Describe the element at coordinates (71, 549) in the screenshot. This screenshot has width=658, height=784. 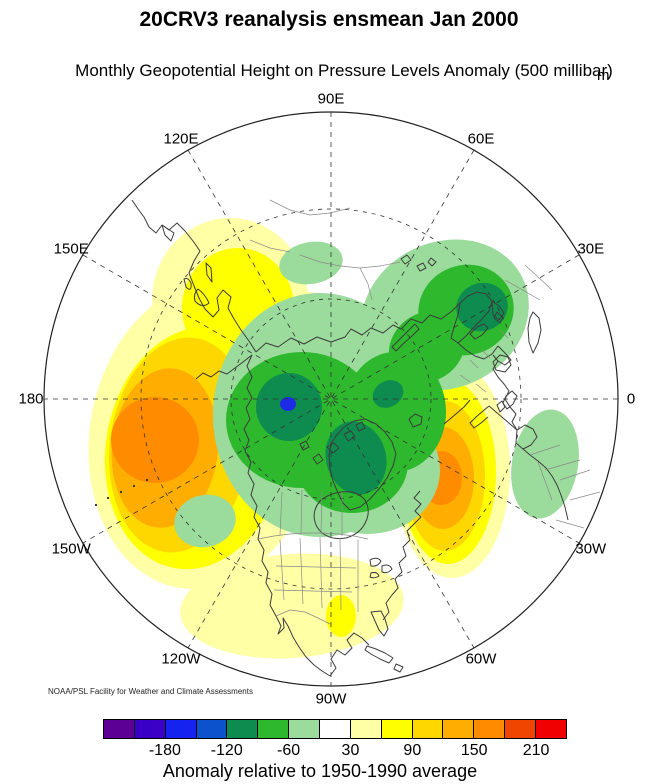
I see `ring-label-150W: 150W` at that location.